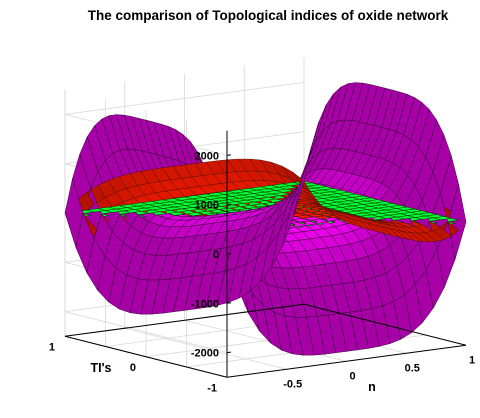 The height and width of the screenshot is (418, 480). What do you see at coordinates (100, 368) in the screenshot?
I see `y-axis-label: TI's` at bounding box center [100, 368].